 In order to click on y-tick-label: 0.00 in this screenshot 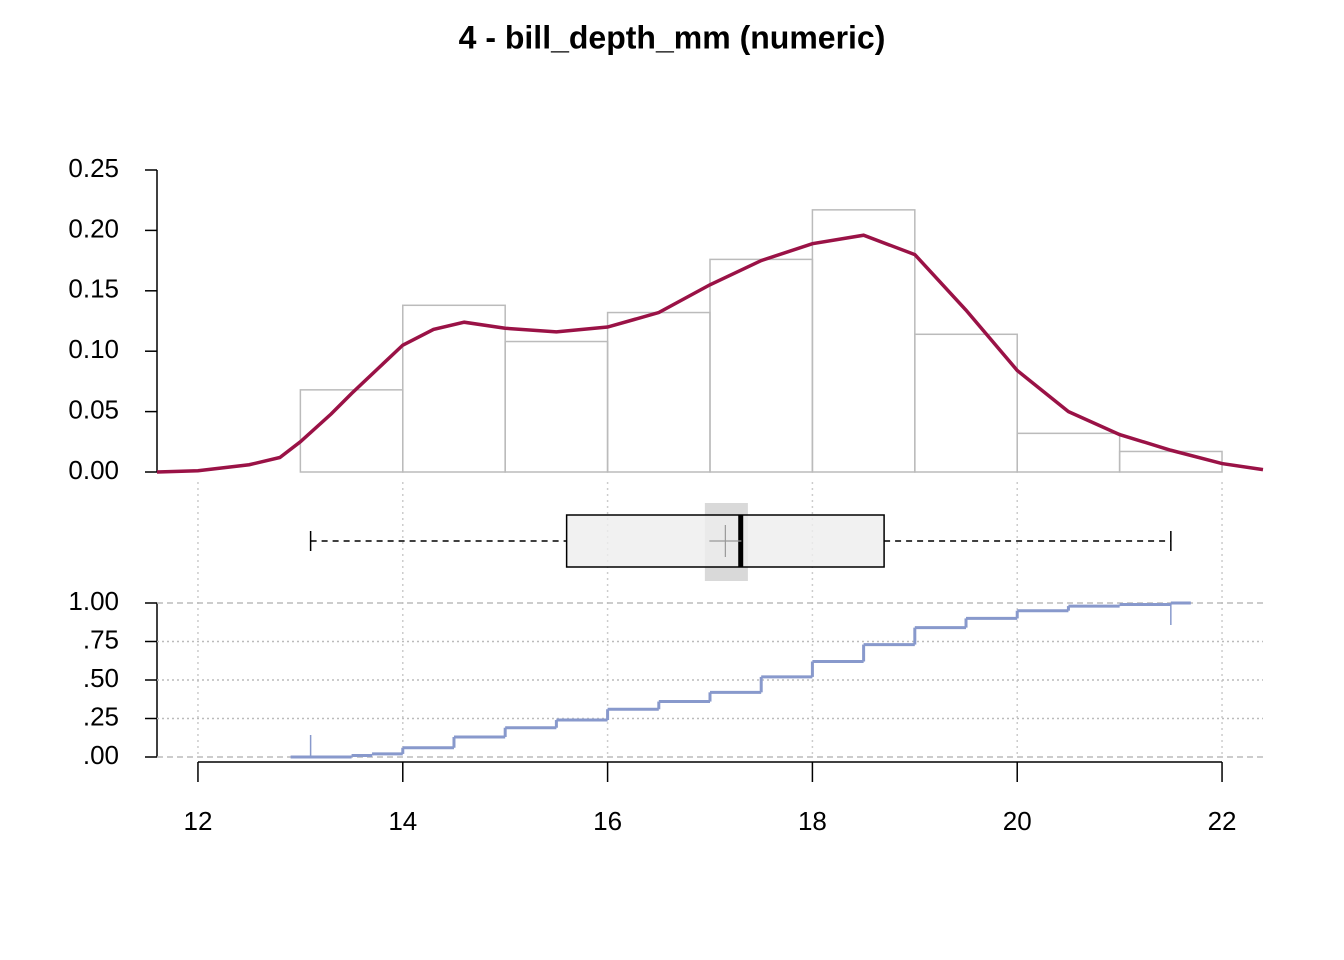, I will do `click(93, 470)`.